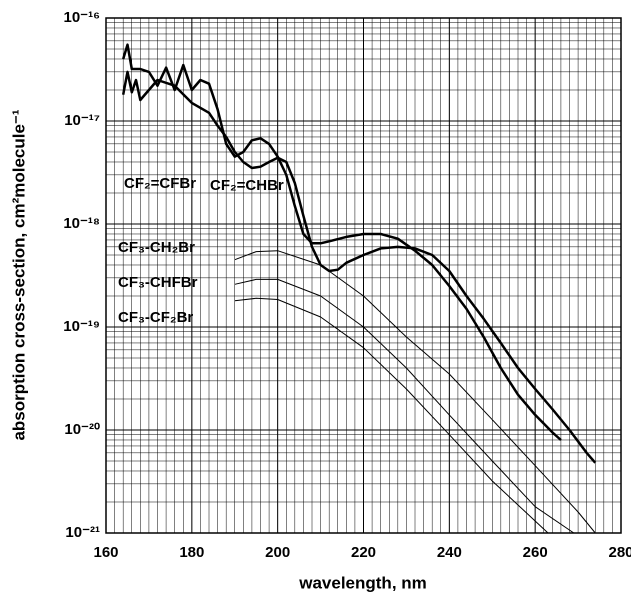 The image size is (631, 595). Describe the element at coordinates (81, 326) in the screenshot. I see `y-tick-label: 10⁻¹⁹` at that location.